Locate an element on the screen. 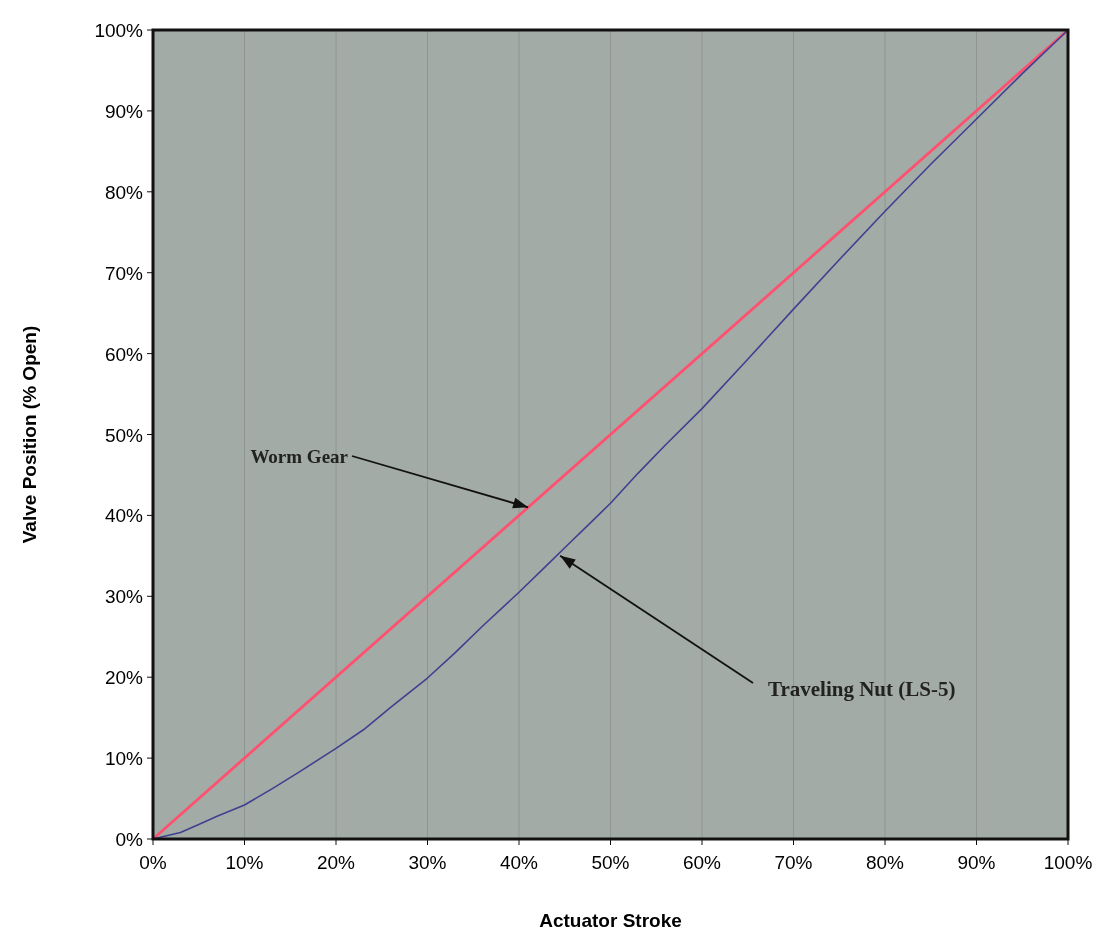  x-tick-label: 50% is located at coordinates (610, 862).